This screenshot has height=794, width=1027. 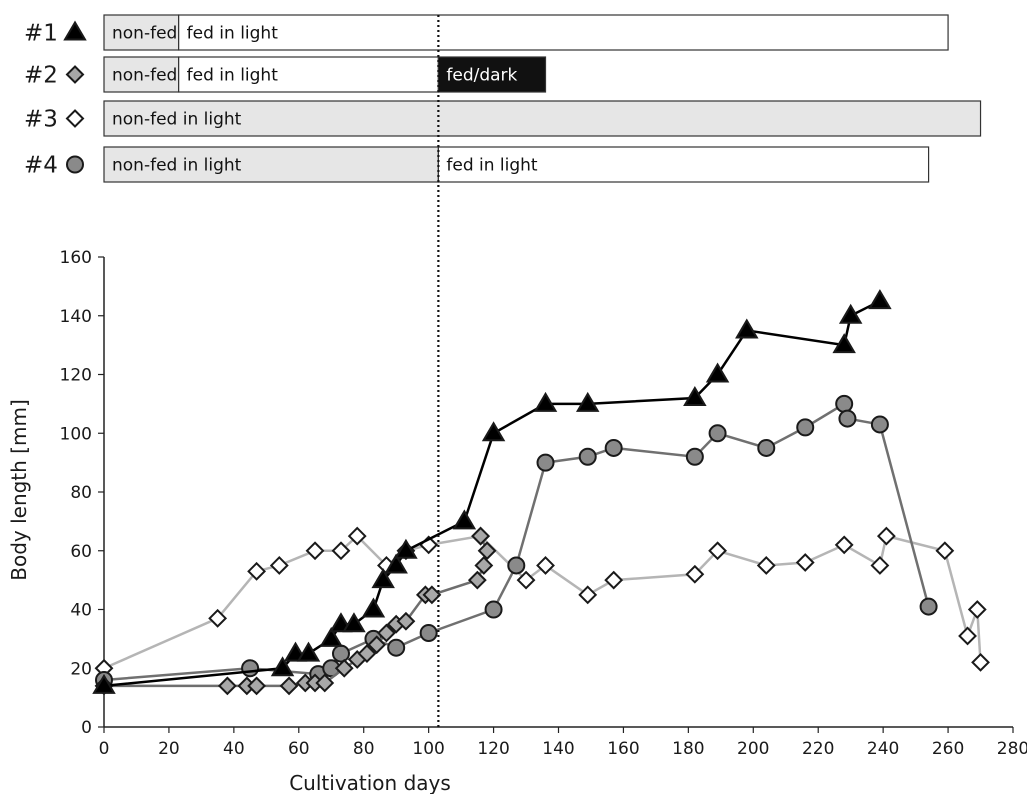 What do you see at coordinates (169, 749) in the screenshot?
I see `x-tick-label: 20` at bounding box center [169, 749].